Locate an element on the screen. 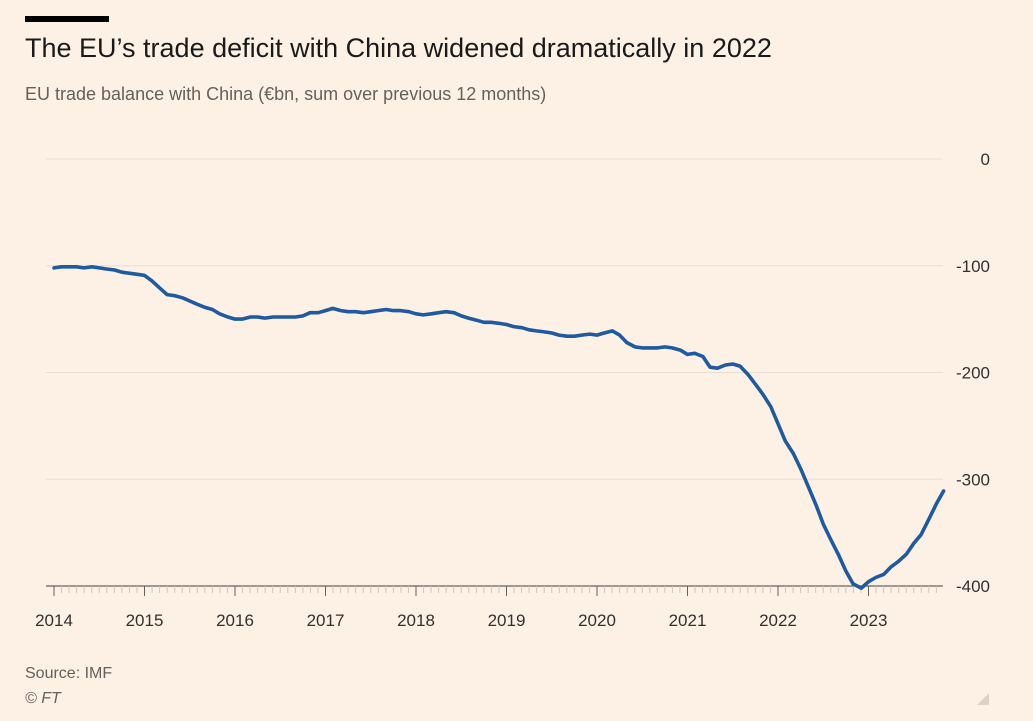 This screenshot has height=721, width=1033. top-rule is located at coordinates (67, 19).